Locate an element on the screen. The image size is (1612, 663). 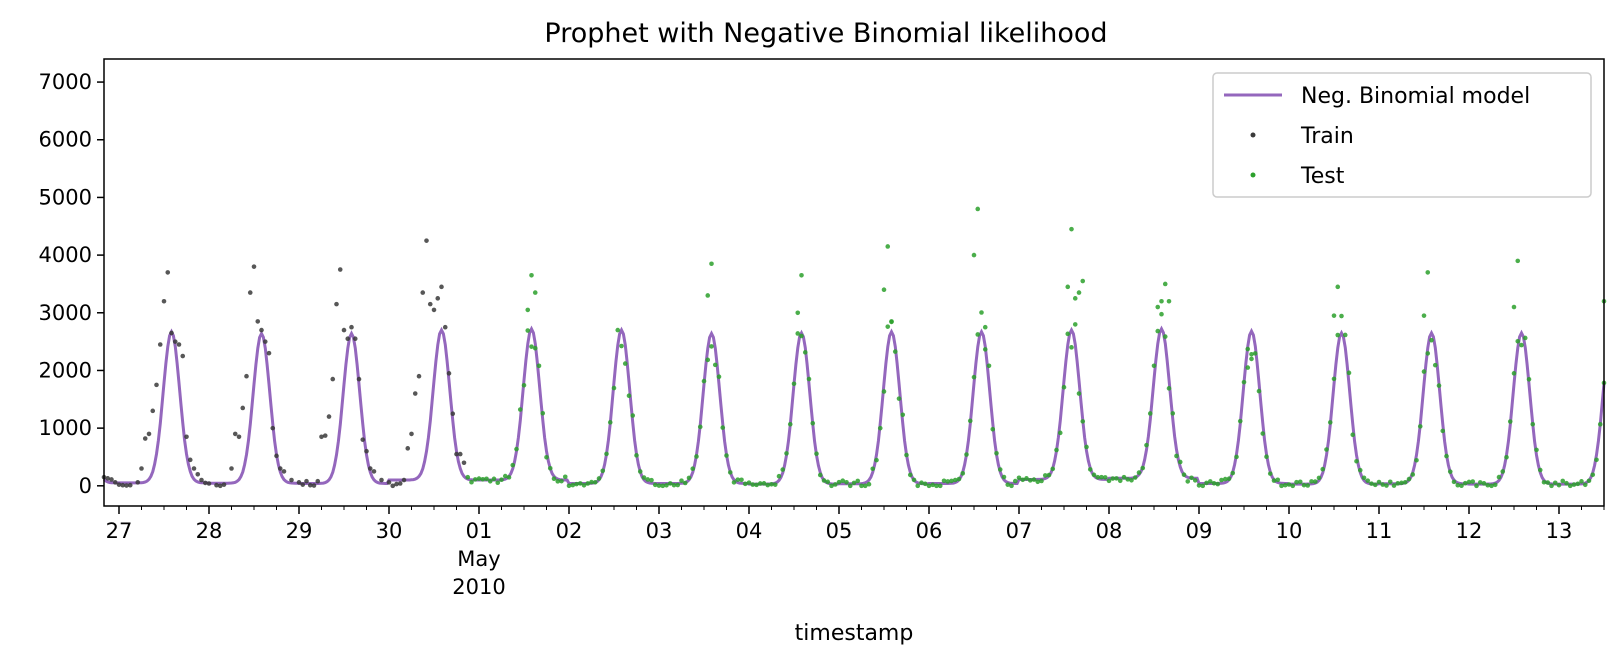
y-tick-label: 4000 is located at coordinates (65, 255).